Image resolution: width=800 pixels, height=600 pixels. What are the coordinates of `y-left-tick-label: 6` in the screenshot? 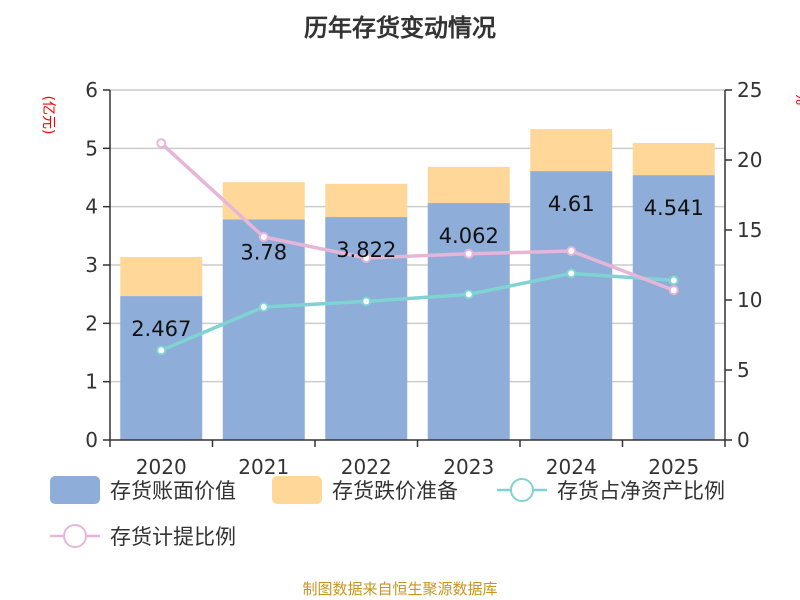 It's located at (91, 90).